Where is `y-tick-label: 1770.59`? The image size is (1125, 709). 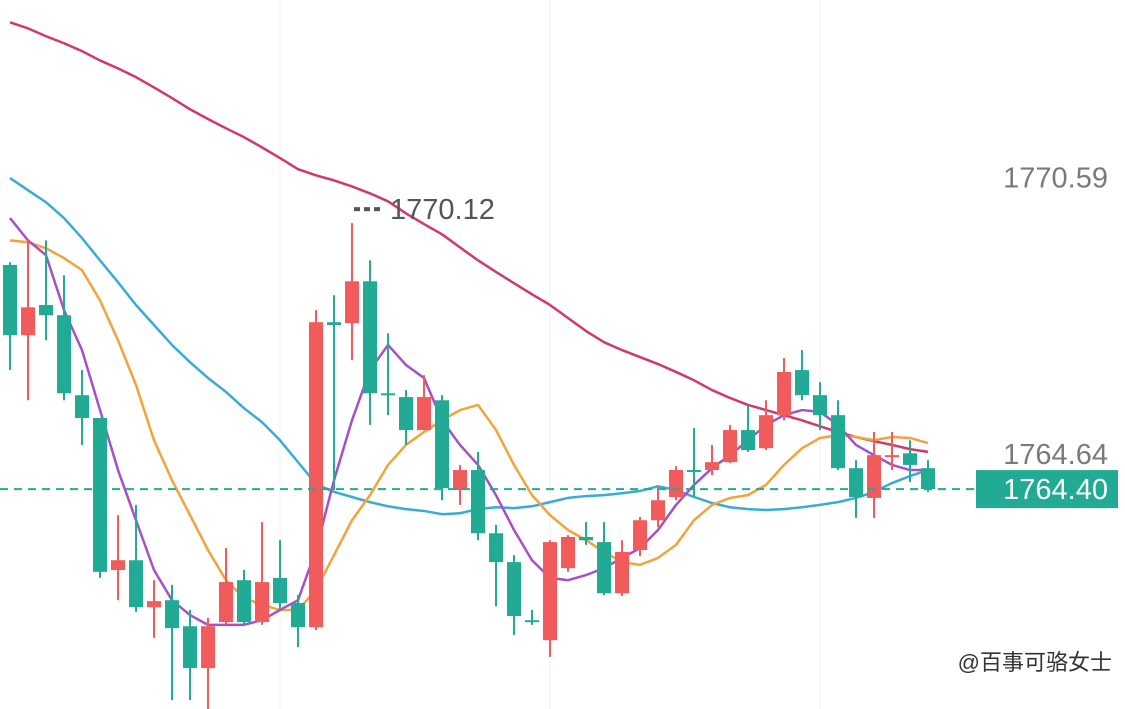
y-tick-label: 1770.59 is located at coordinates (1055, 178).